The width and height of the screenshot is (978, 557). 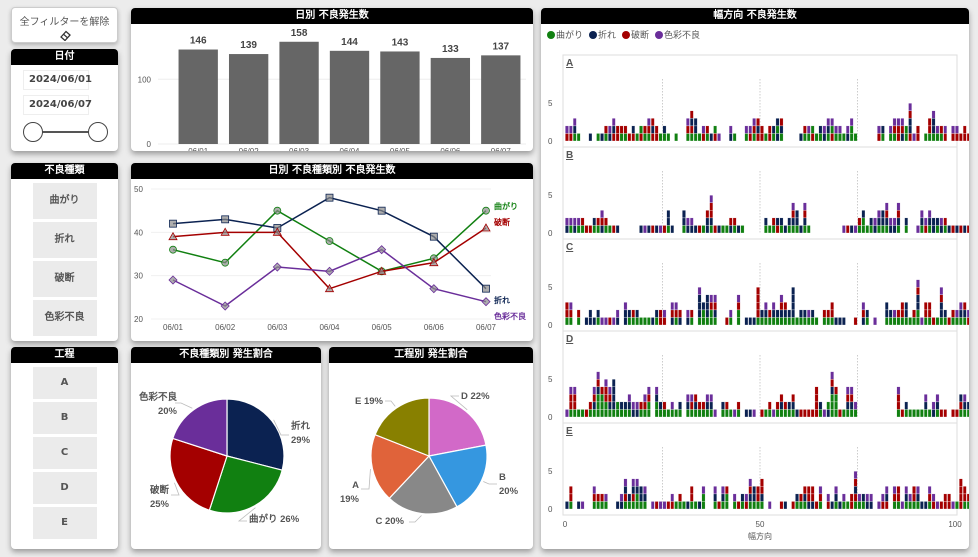 I want to click on legend-item-bend: 曲がり, so click(x=565, y=34).